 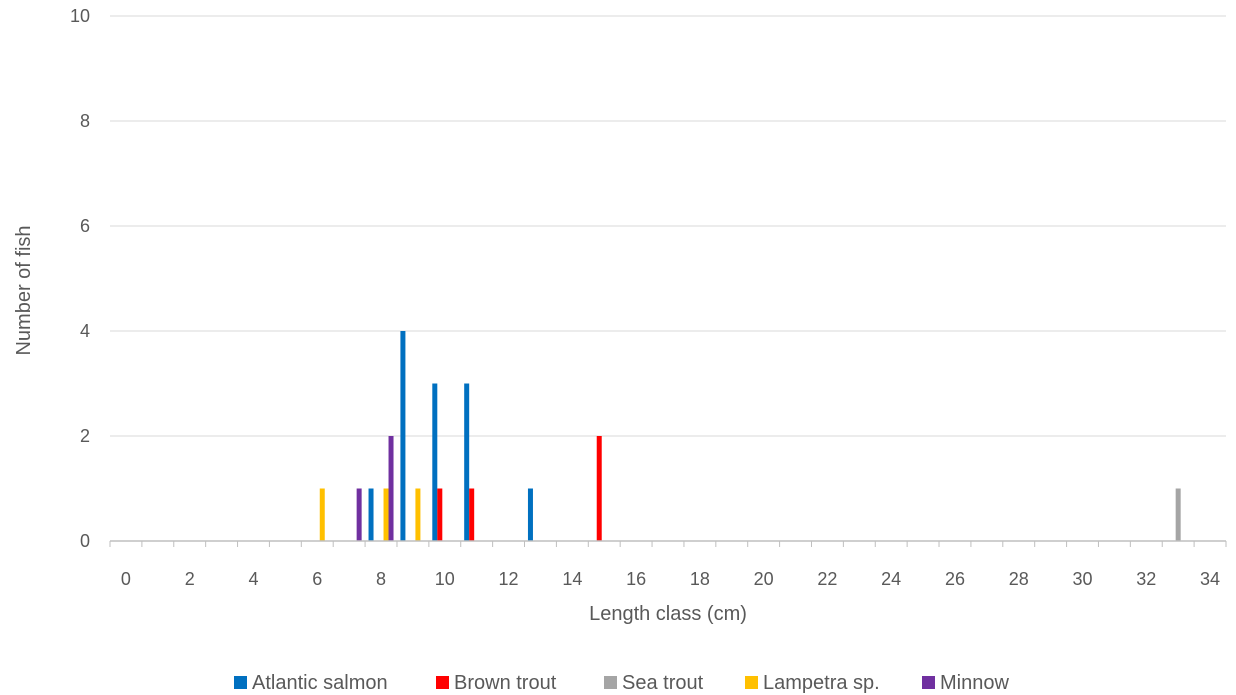 What do you see at coordinates (85, 331) in the screenshot?
I see `y-tick-label-4: 4` at bounding box center [85, 331].